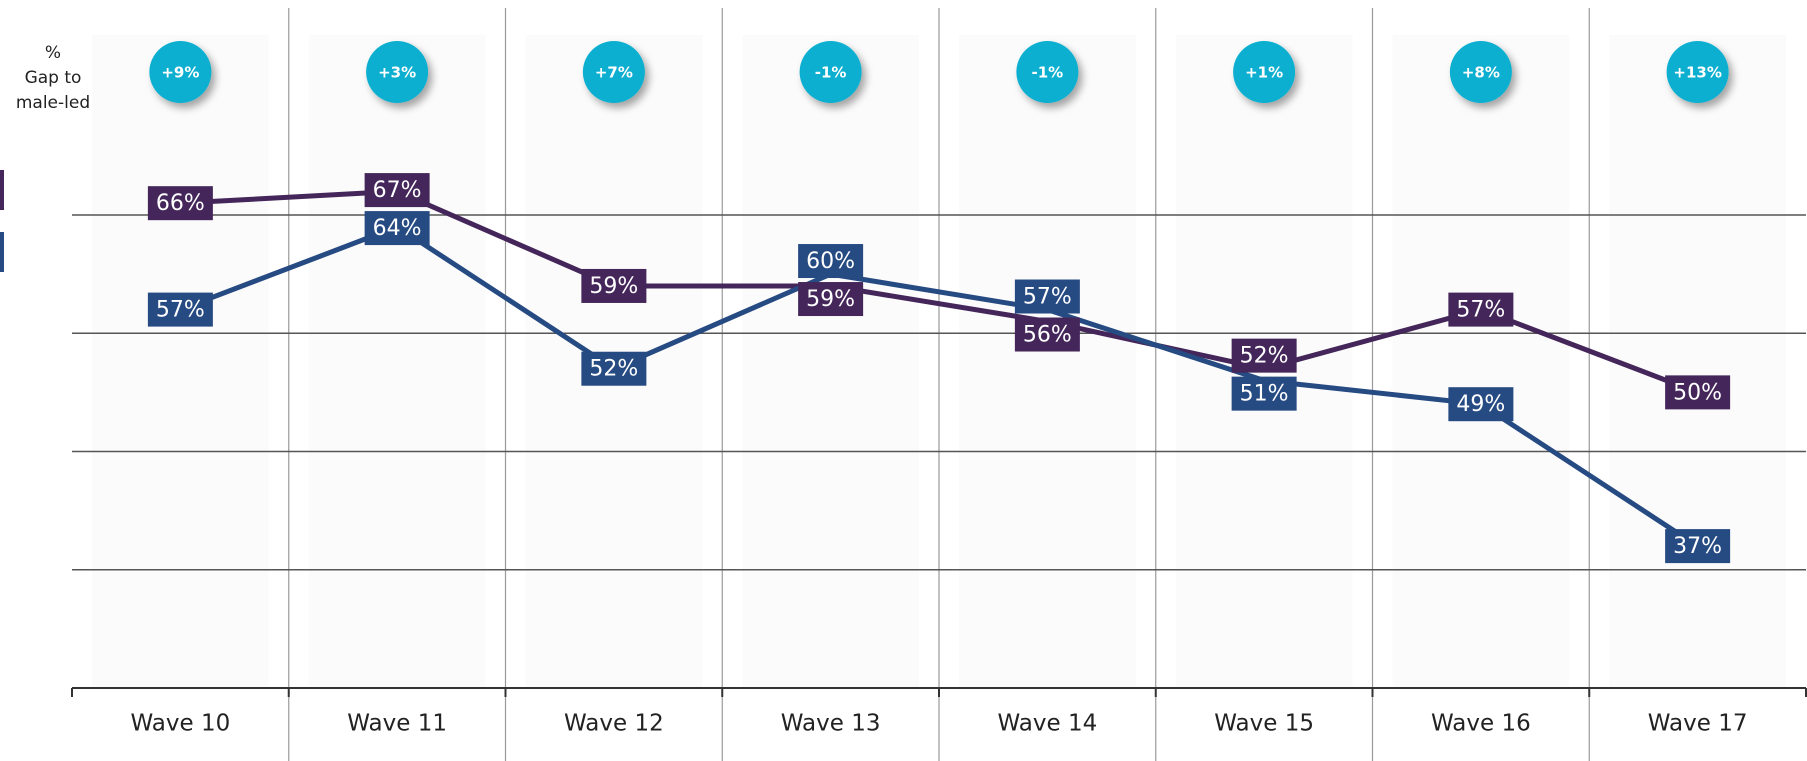  I want to click on value-label: 67%, so click(397, 190).